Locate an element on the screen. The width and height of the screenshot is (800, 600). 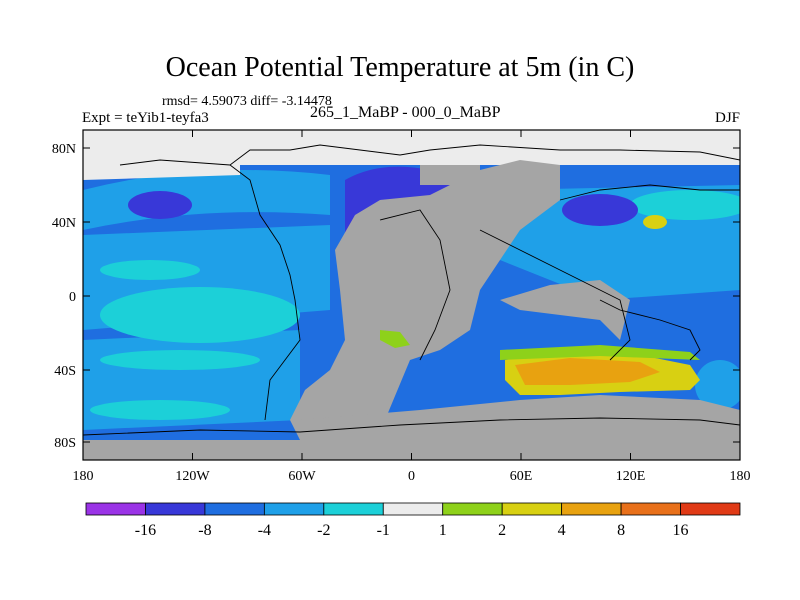
lon-tick-label: 120W is located at coordinates (192, 476).